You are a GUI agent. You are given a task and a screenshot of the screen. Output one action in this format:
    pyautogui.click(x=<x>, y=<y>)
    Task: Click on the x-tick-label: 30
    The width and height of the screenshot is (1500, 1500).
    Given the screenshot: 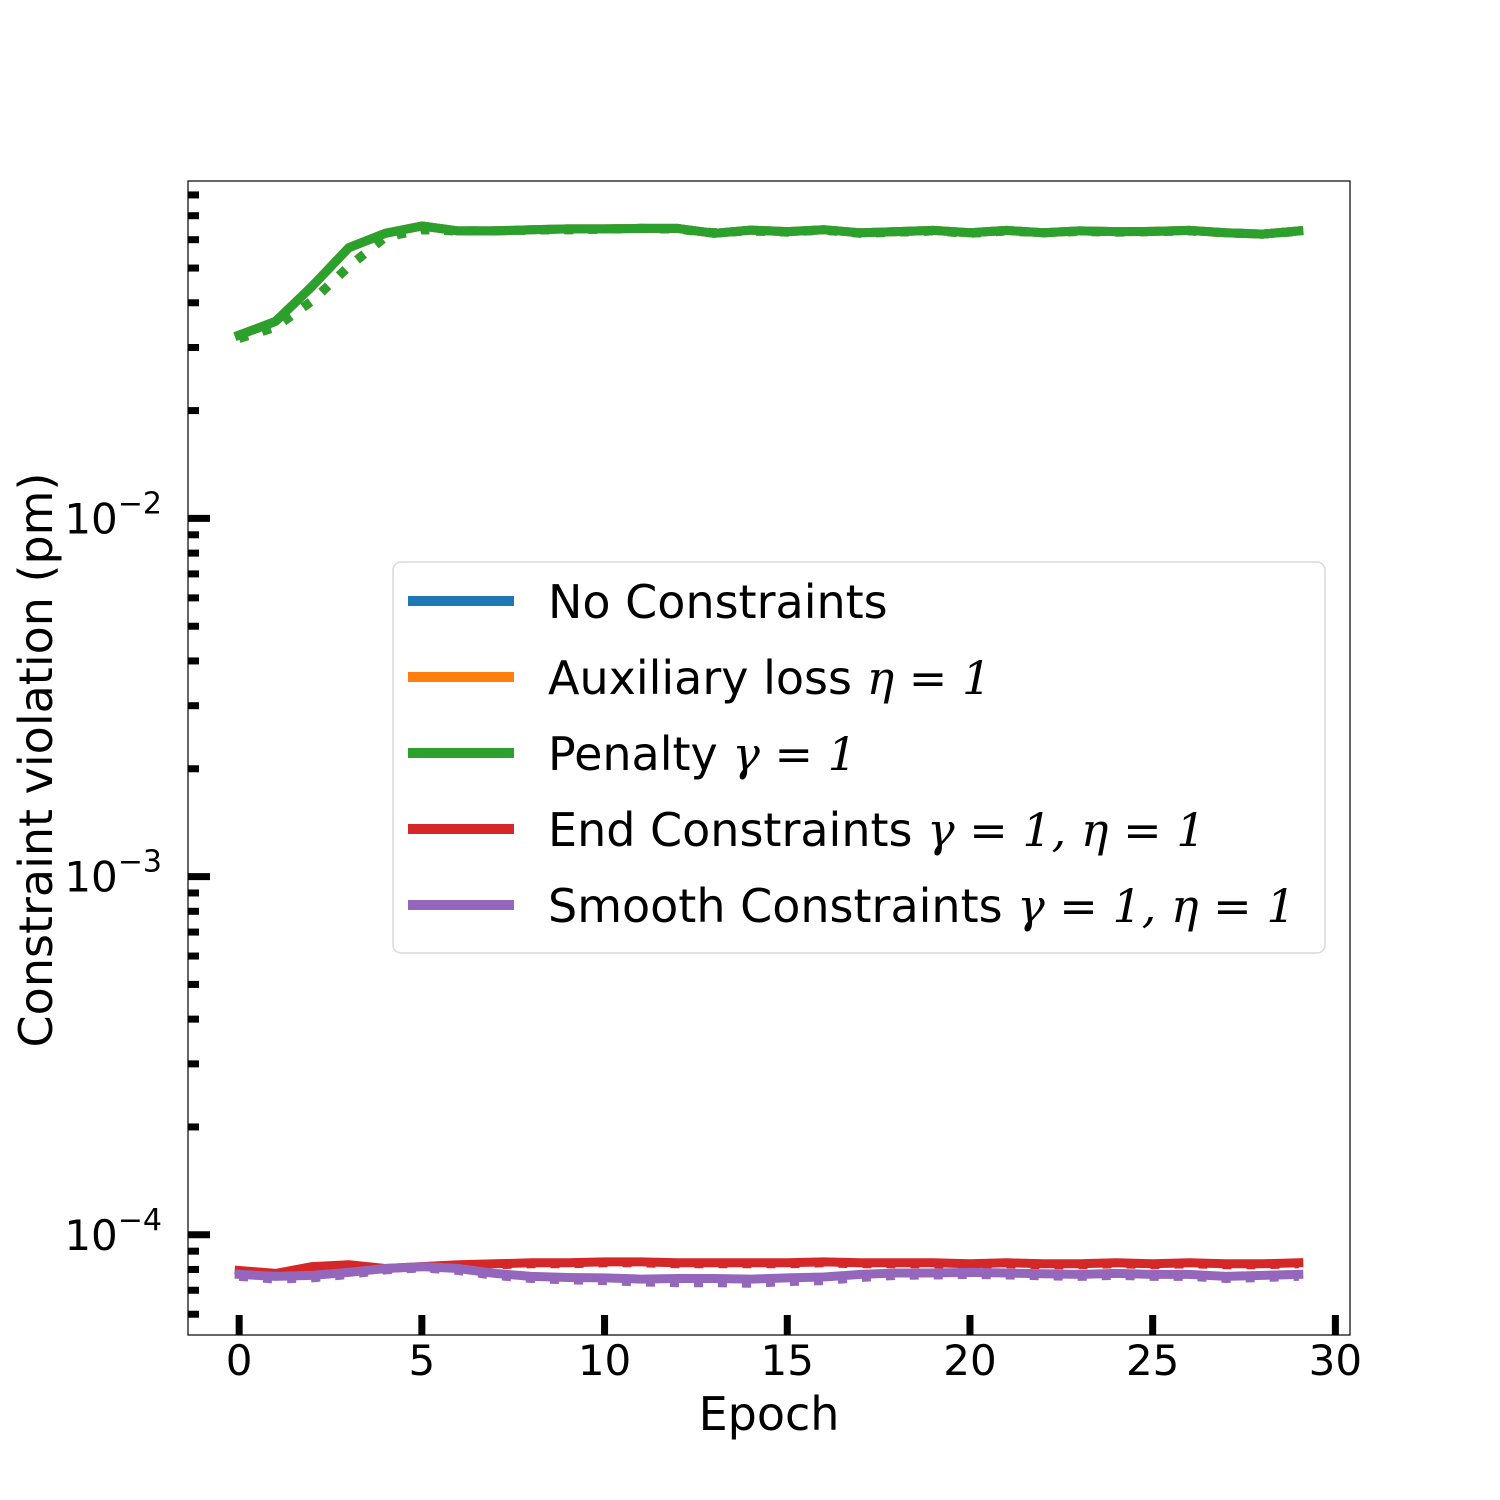 What is the action you would take?
    pyautogui.click(x=1335, y=1360)
    